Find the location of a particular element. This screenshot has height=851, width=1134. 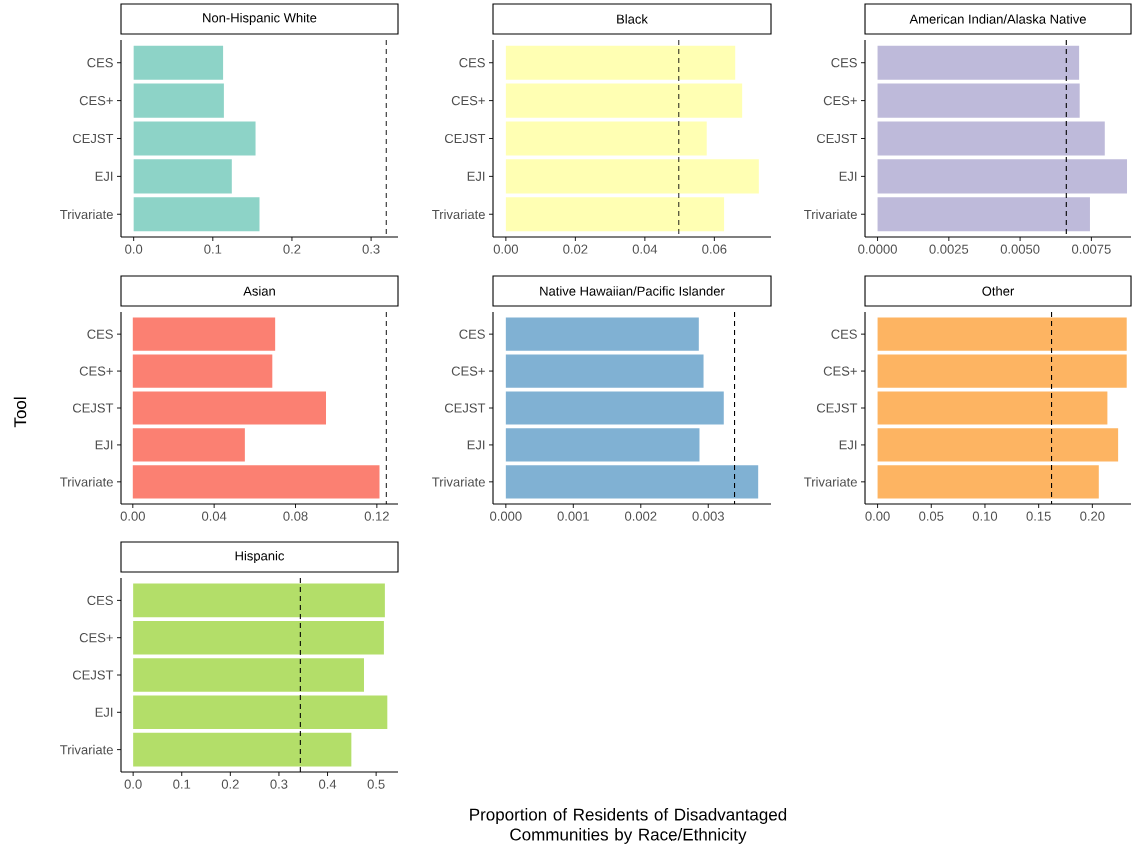

x-tick-label: 0.0 is located at coordinates (133, 784).